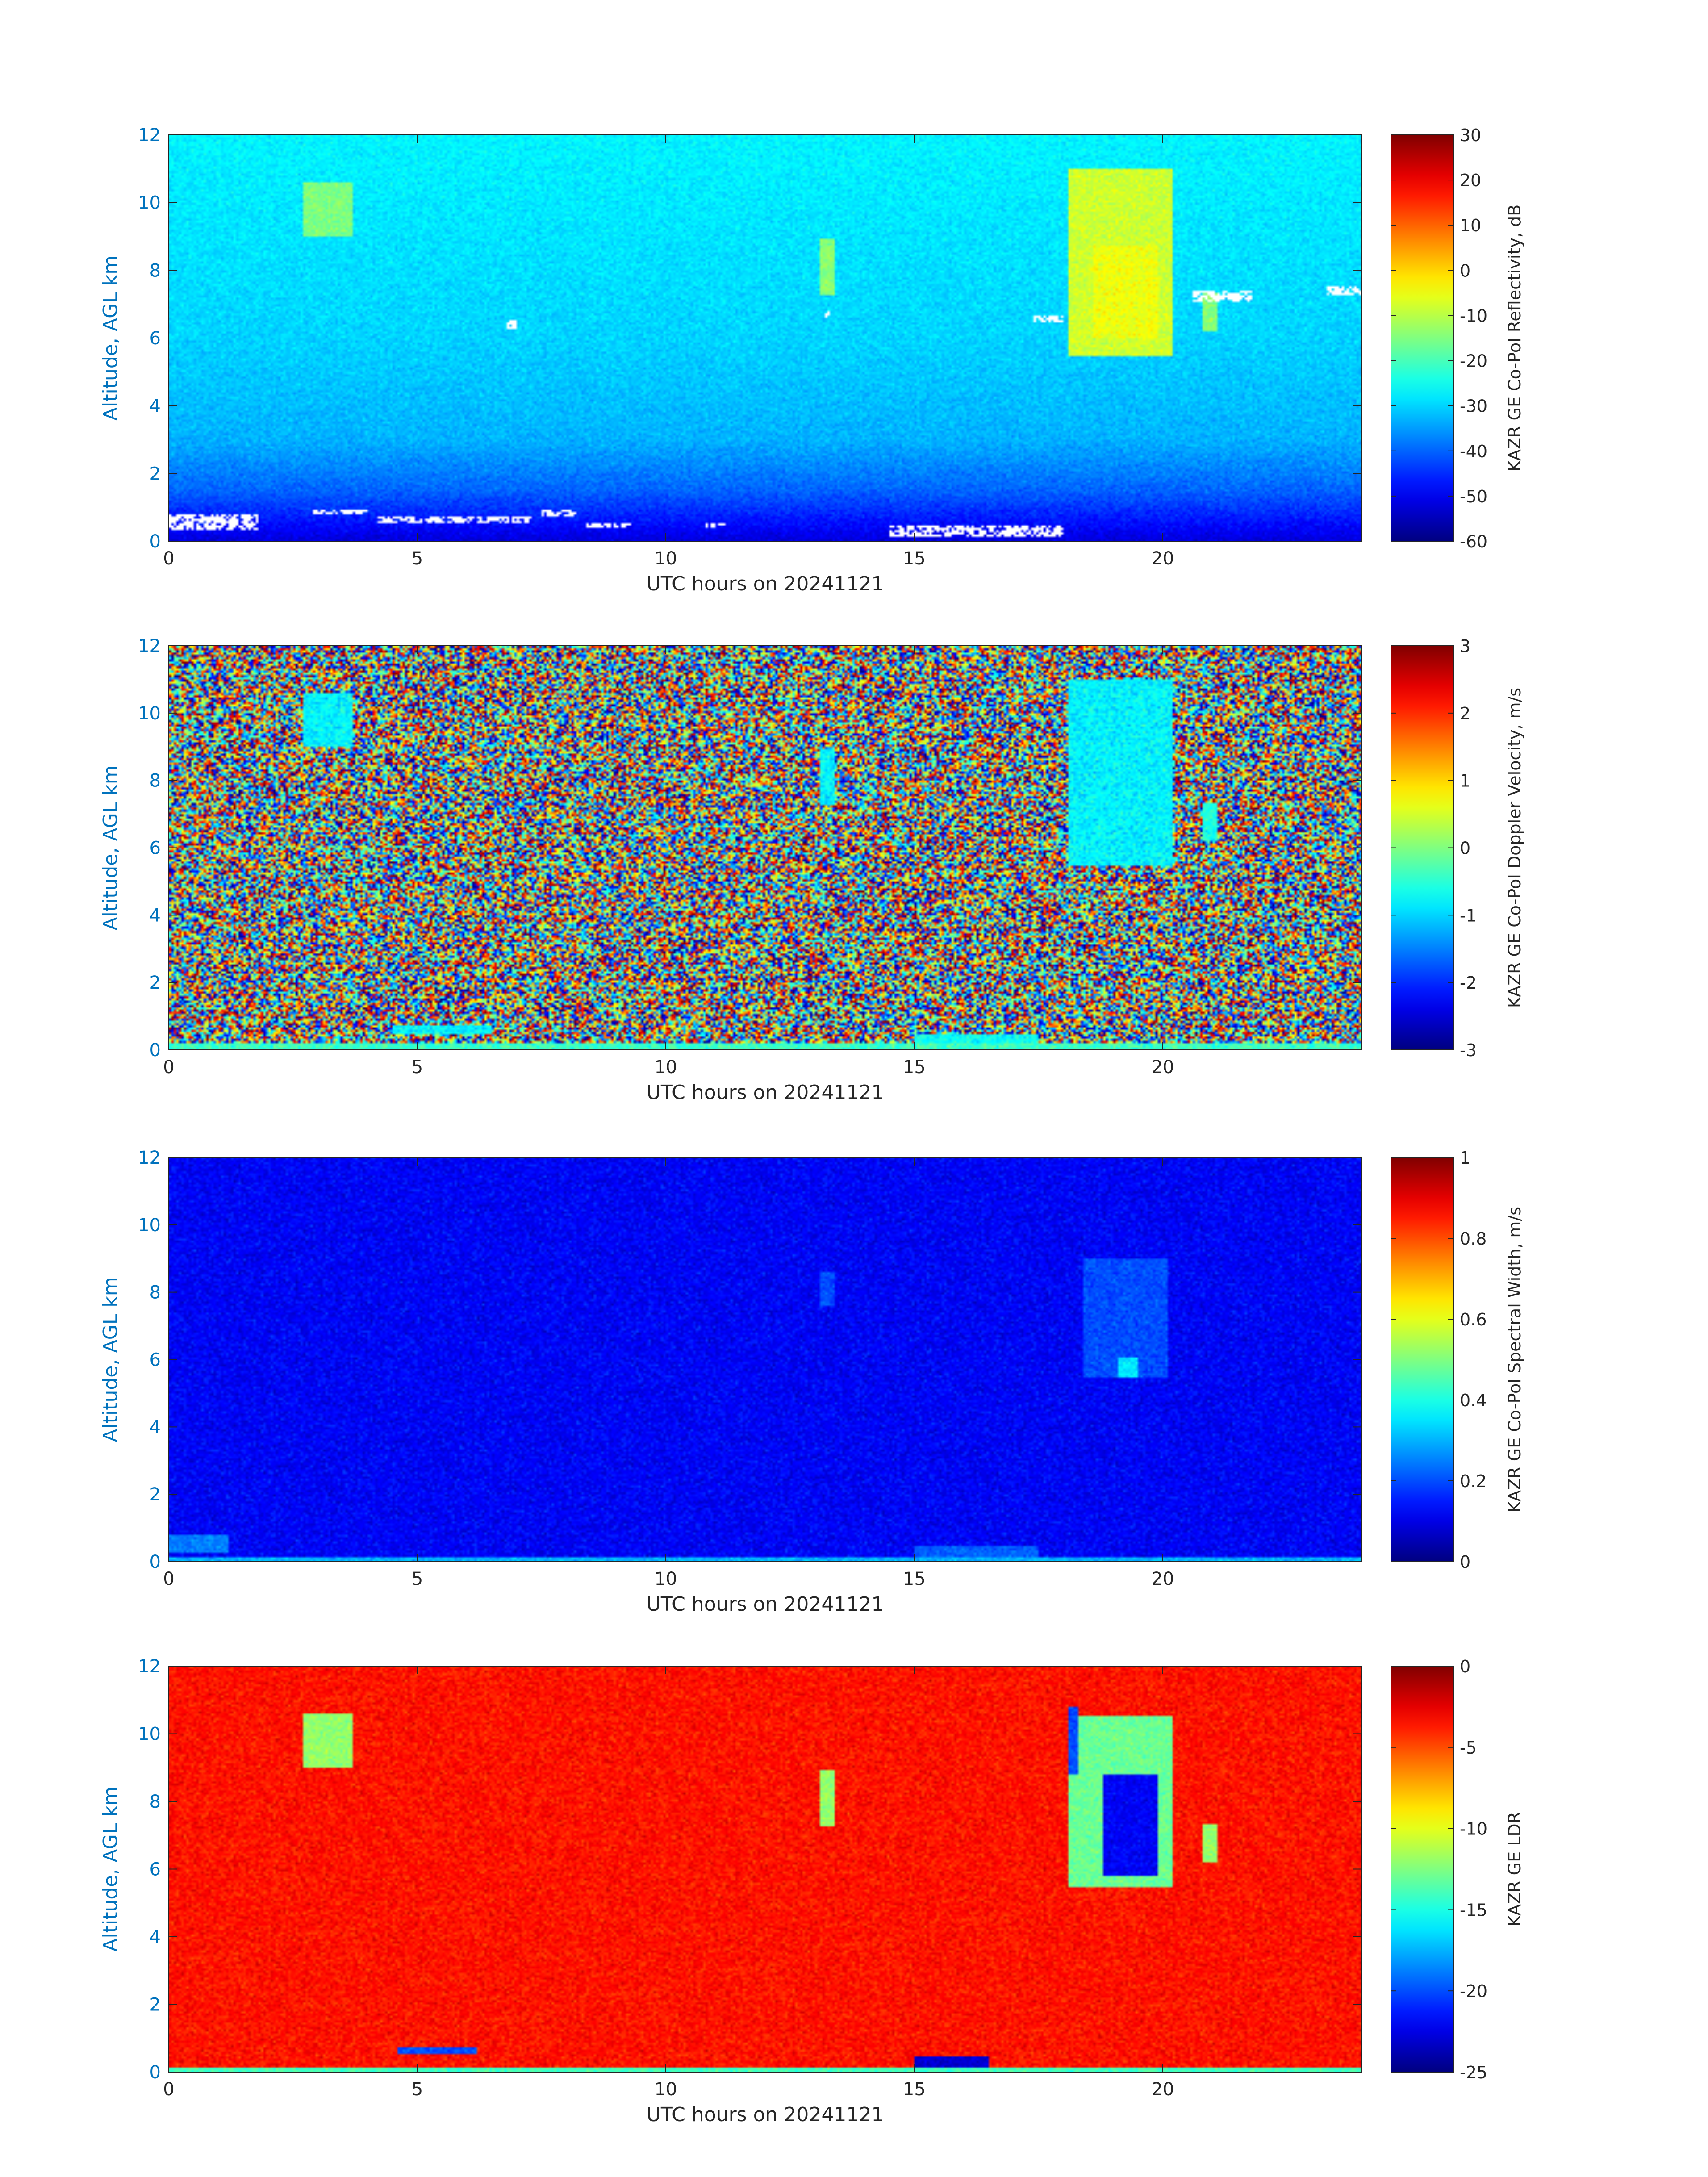  I want to click on colorbar-tick-label: 0.2, so click(1473, 1481).